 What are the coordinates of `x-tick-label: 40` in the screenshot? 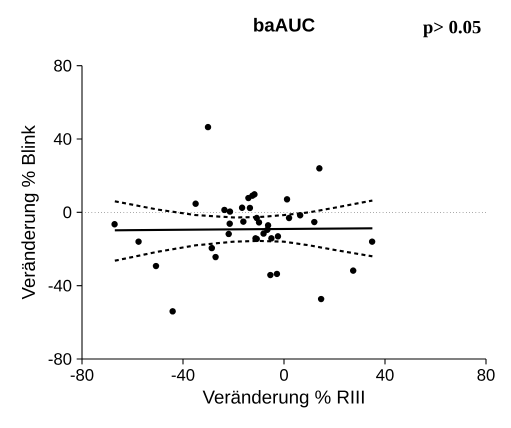 It's located at (385, 375).